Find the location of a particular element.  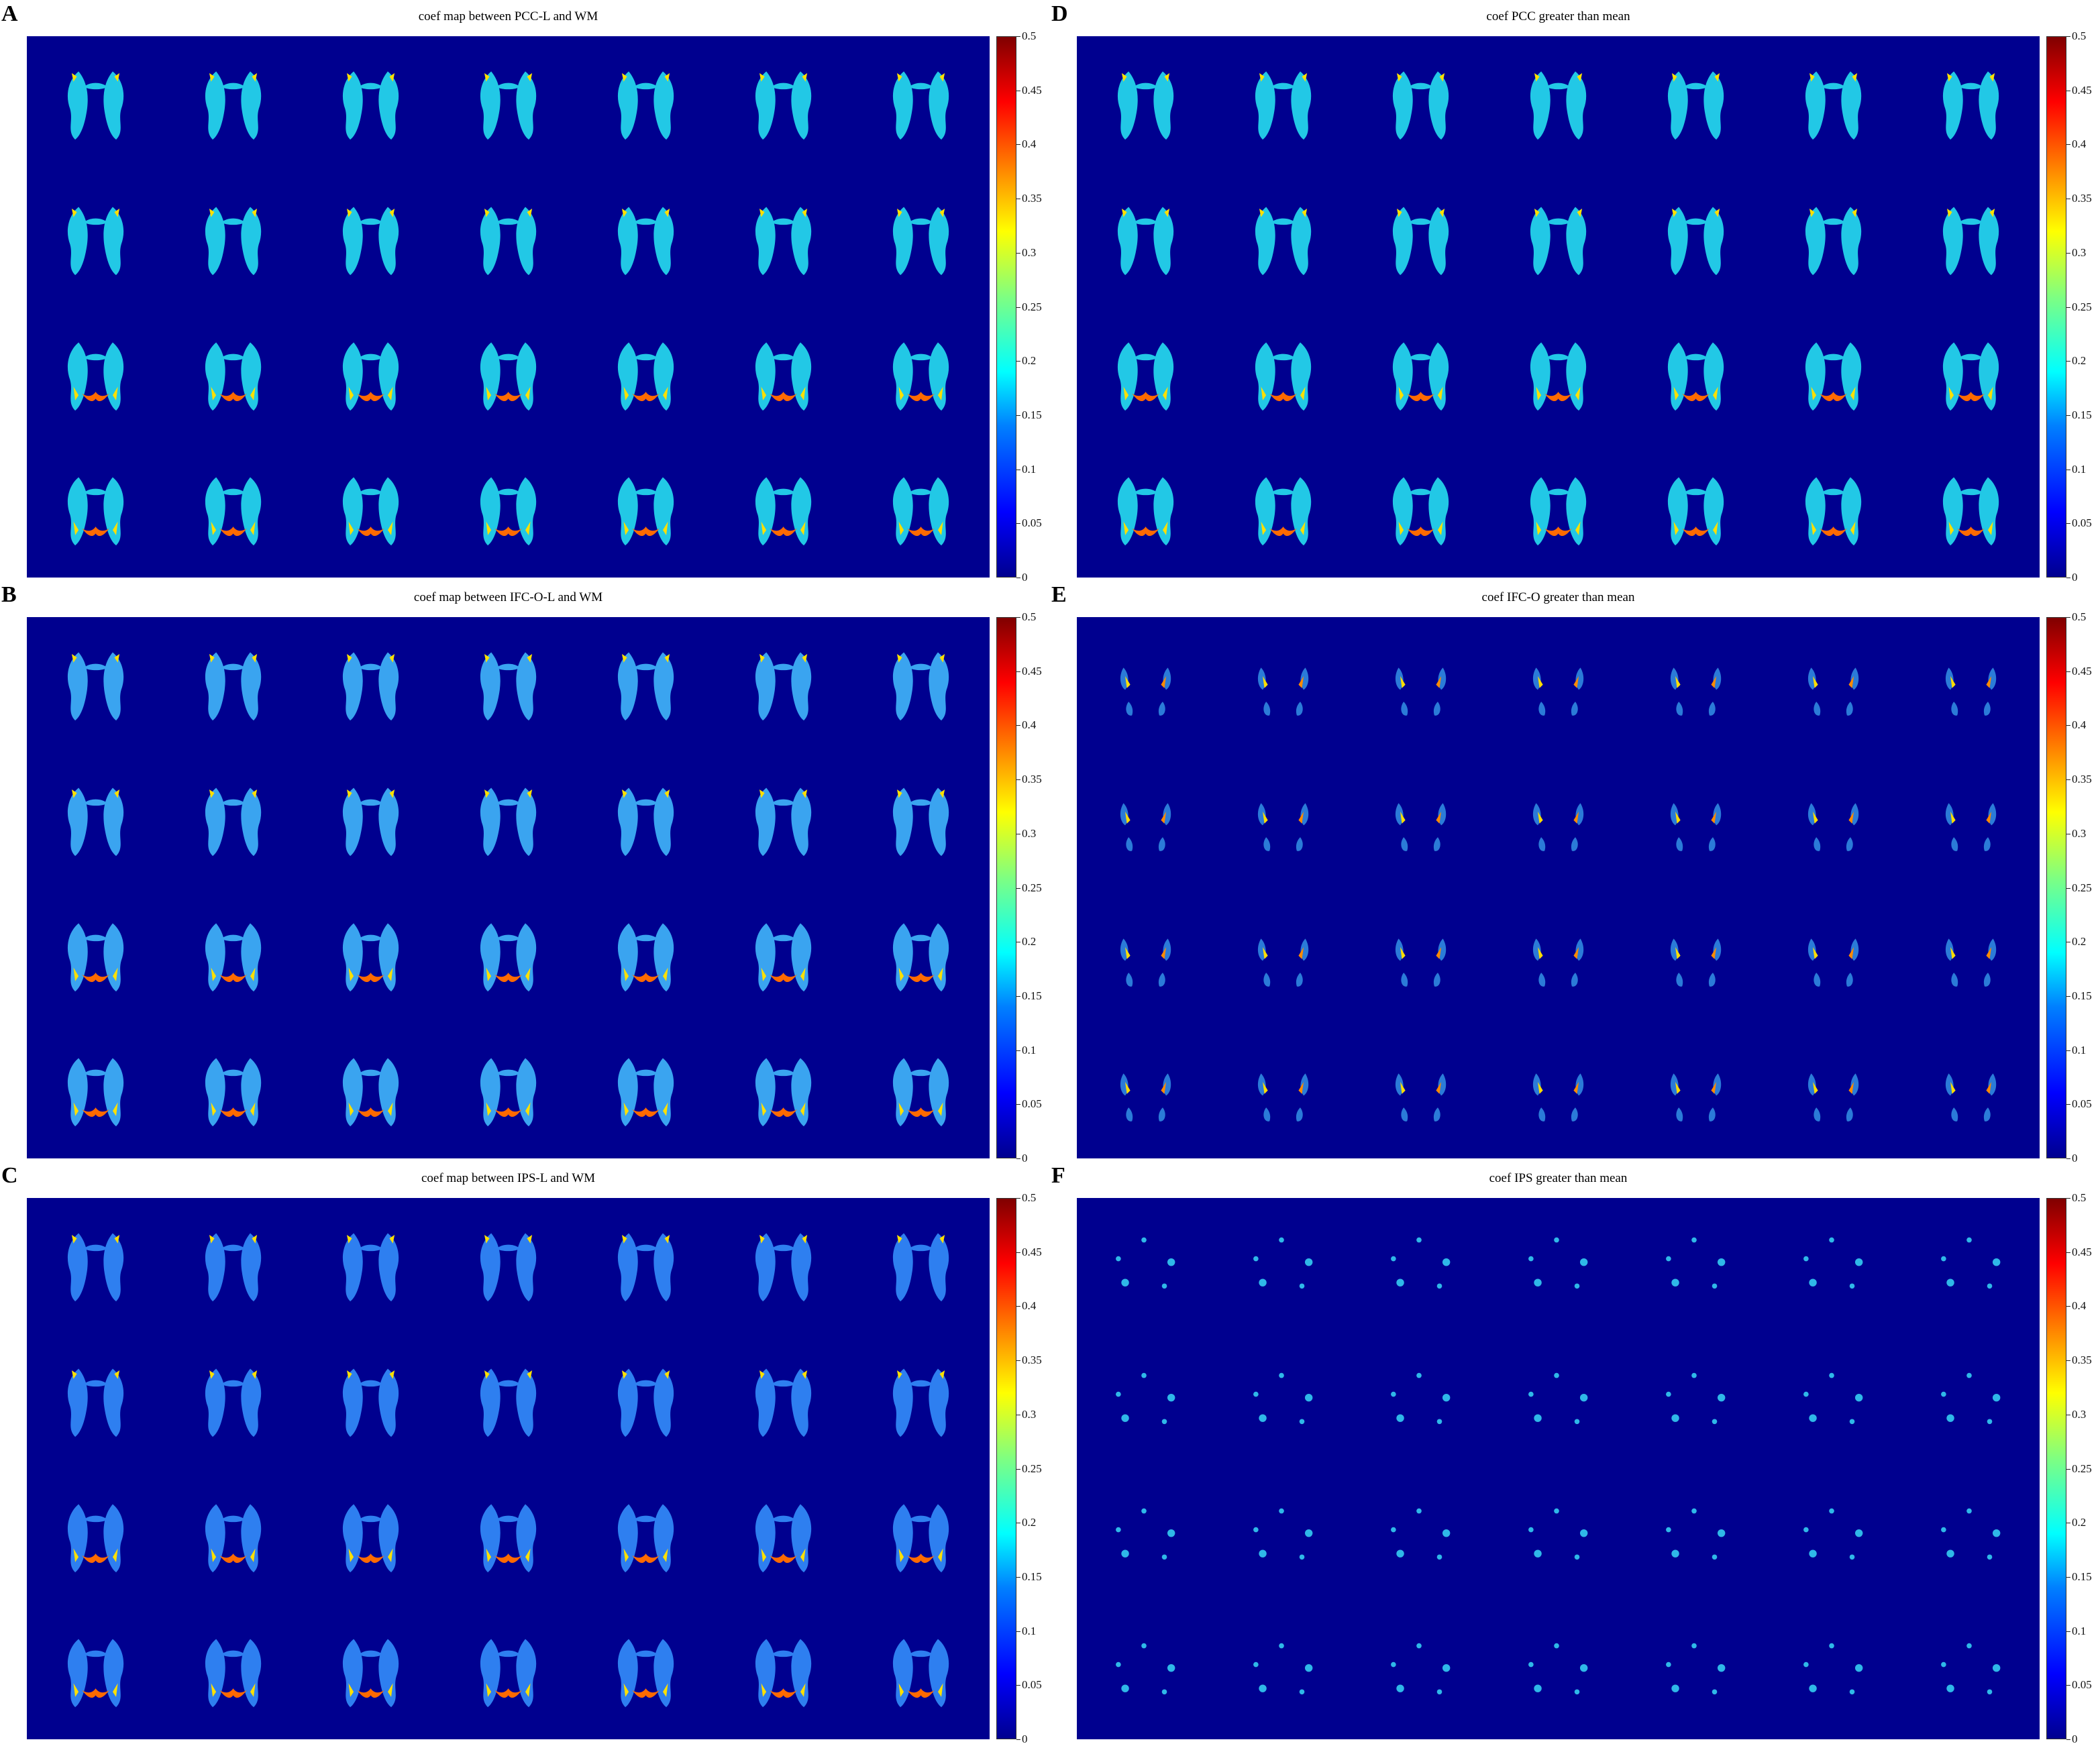

panel-title: coef map between PCC-L and WM is located at coordinates (508, 16).